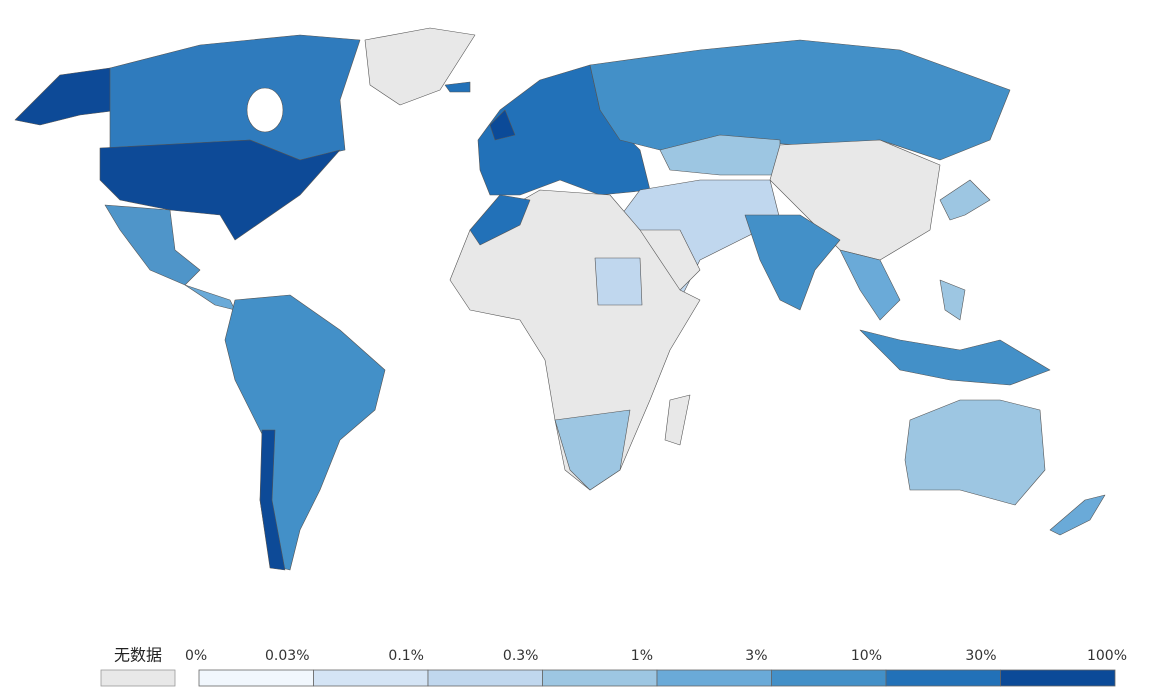 This screenshot has width=1165, height=699. I want to click on morocco, so click(500, 220).